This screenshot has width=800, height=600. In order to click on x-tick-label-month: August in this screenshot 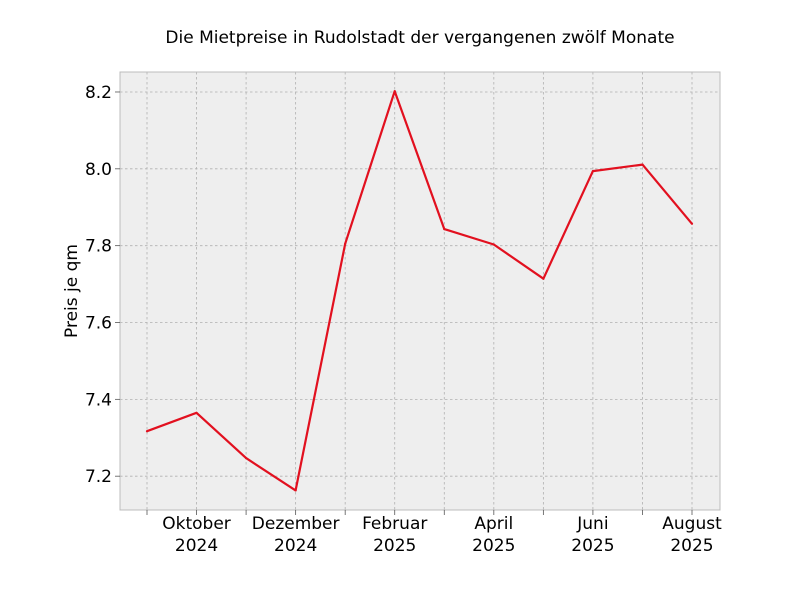, I will do `click(692, 524)`.